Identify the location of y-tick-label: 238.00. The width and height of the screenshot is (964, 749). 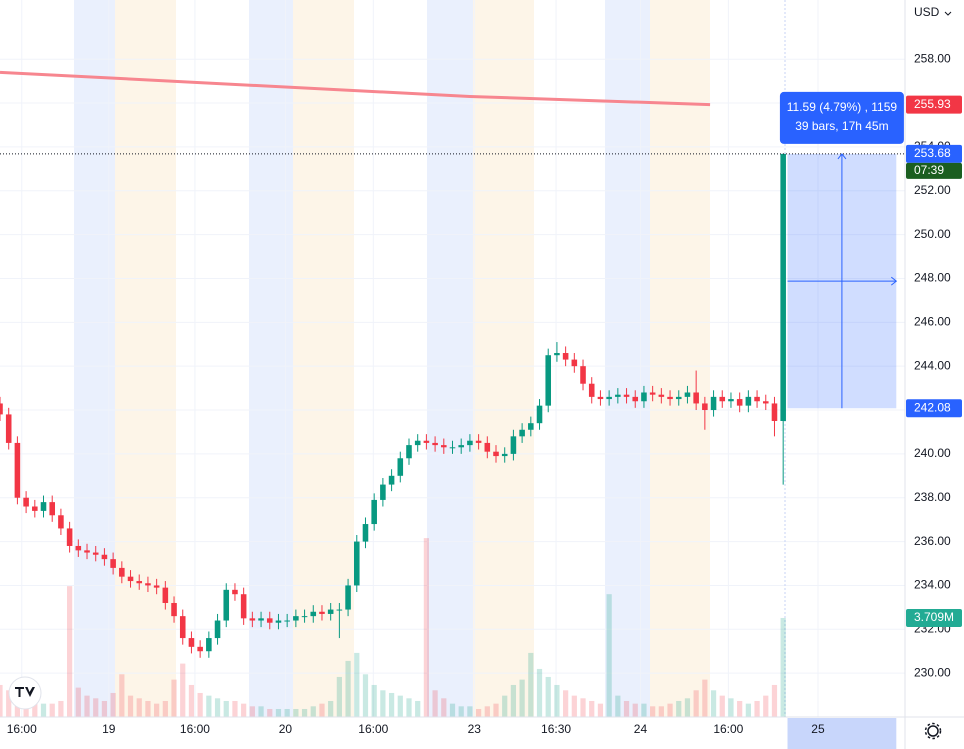
(932, 497).